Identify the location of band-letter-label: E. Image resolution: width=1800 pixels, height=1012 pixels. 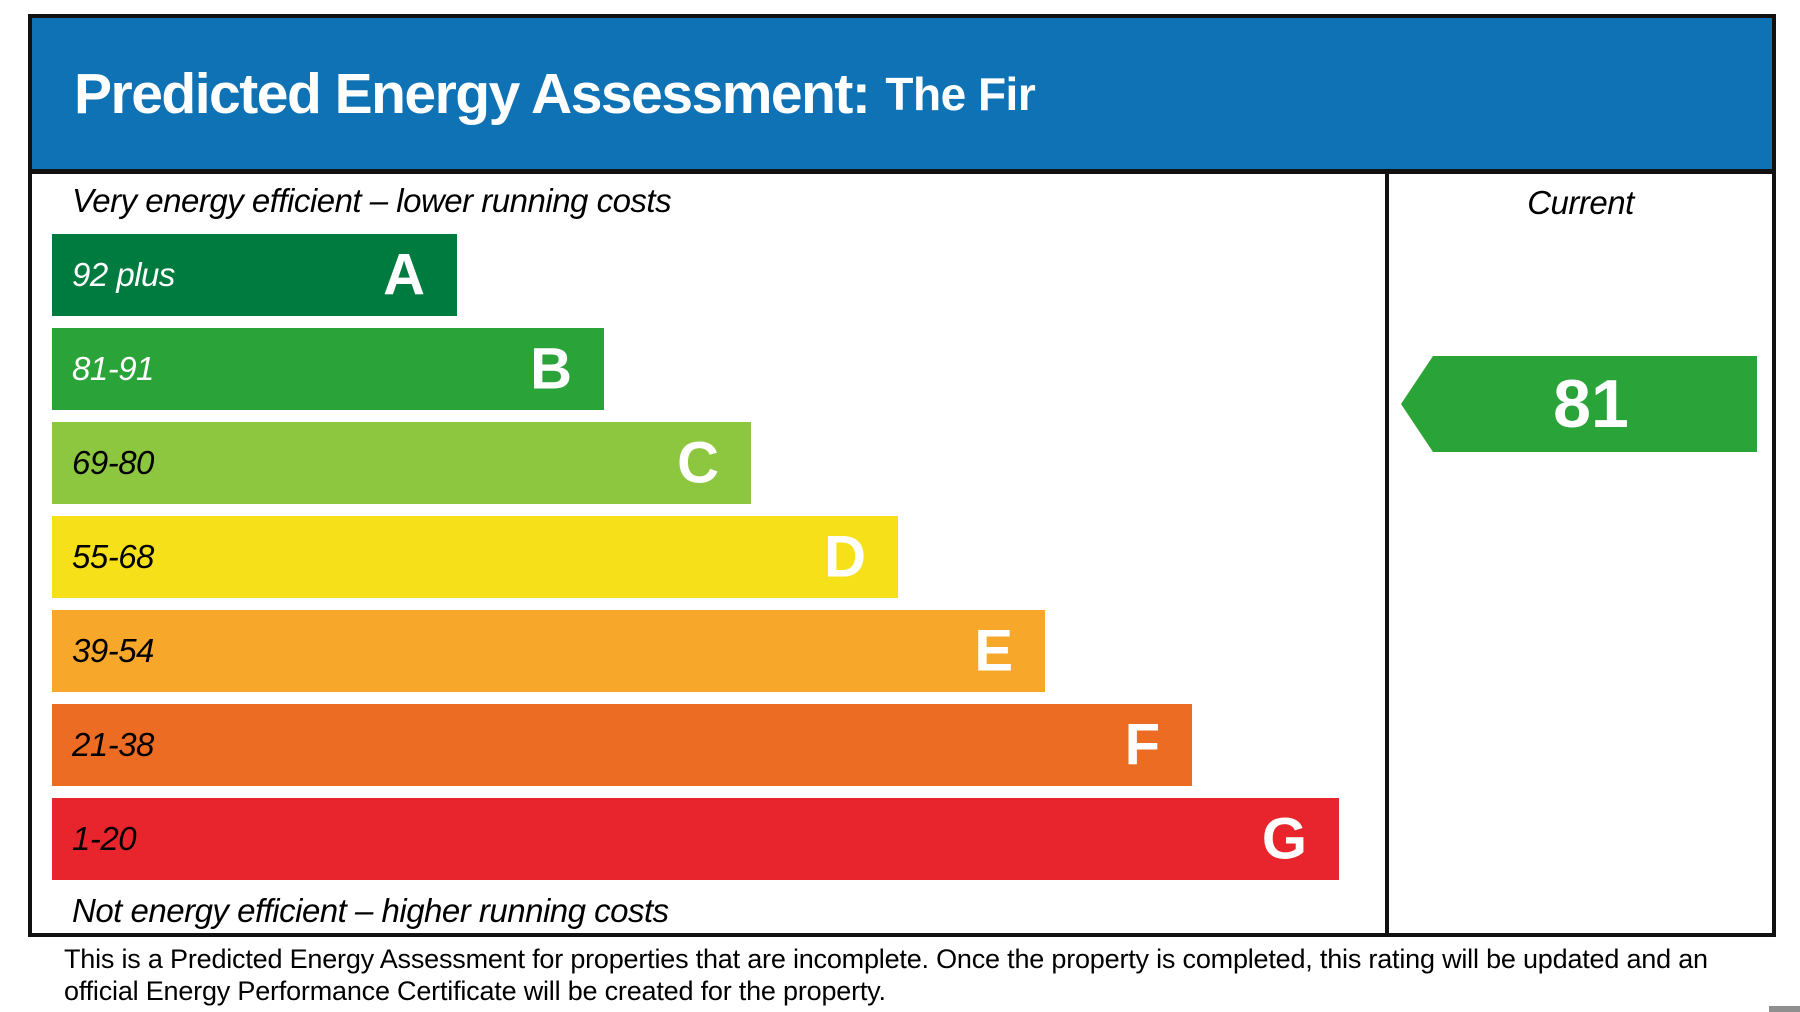
(993, 651).